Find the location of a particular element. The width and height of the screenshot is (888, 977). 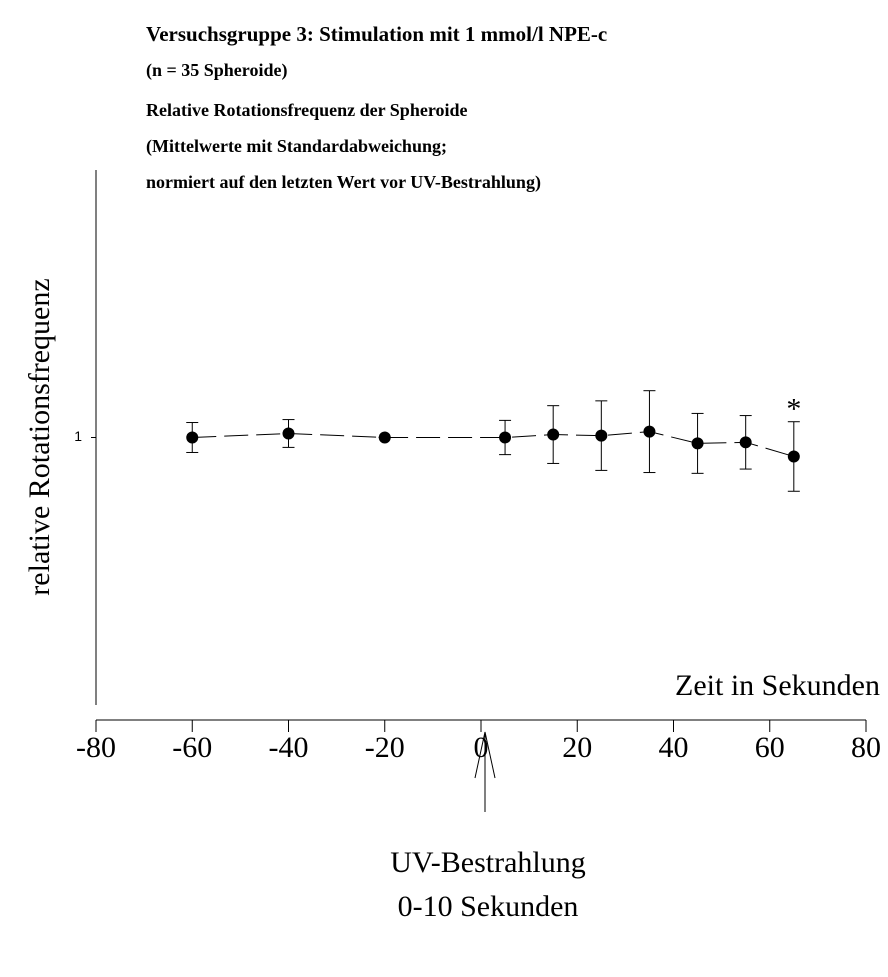

y-axis-label: relative Rotationsfrequenz is located at coordinates (39, 436).